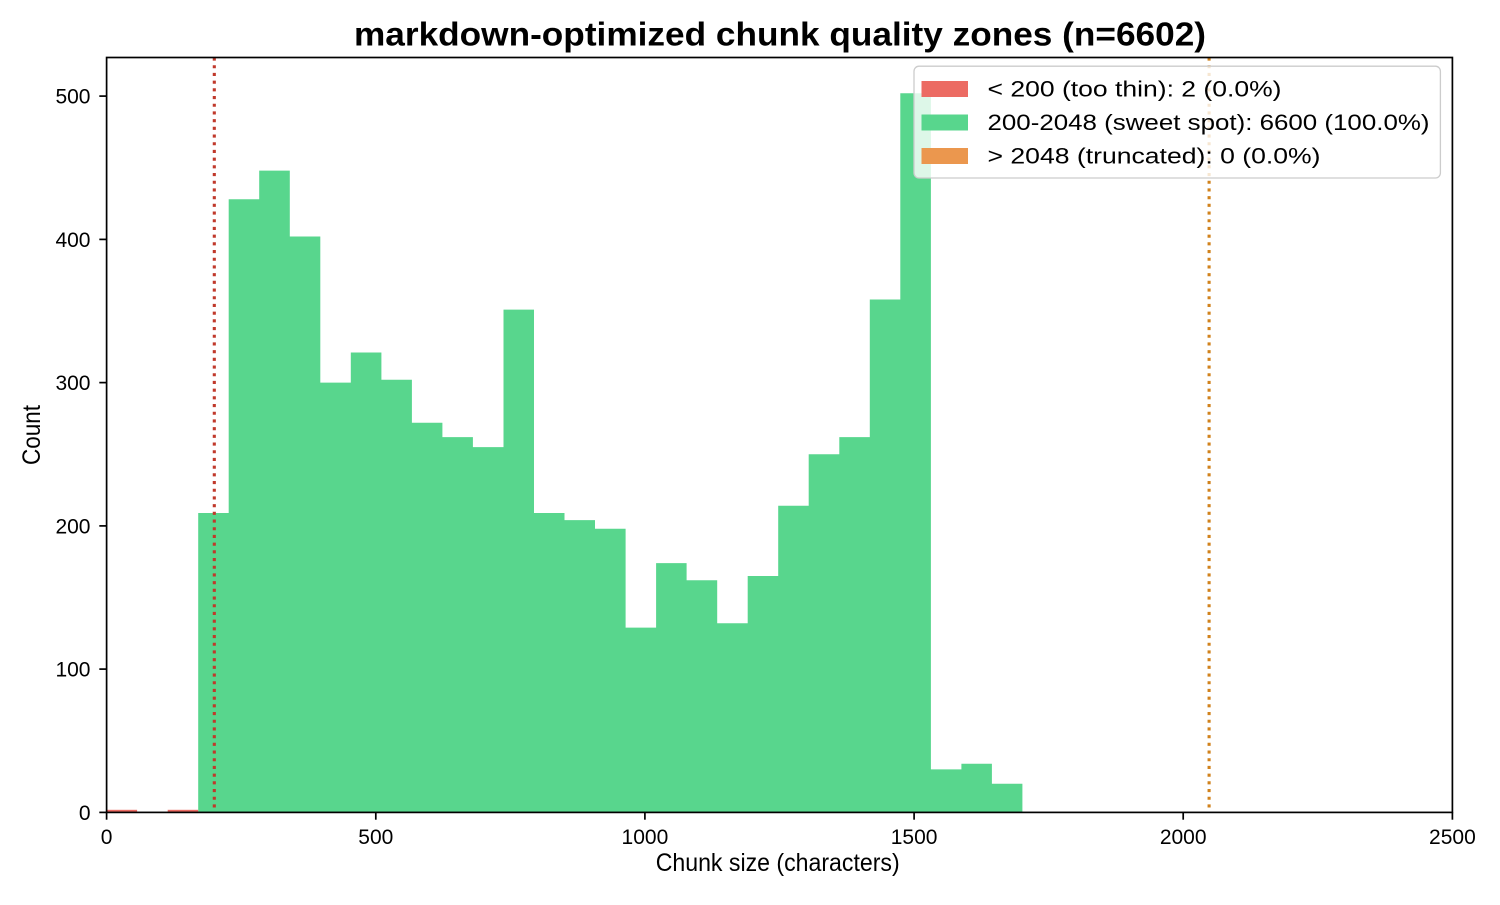 The height and width of the screenshot is (905, 1500). Describe the element at coordinates (72, 383) in the screenshot. I see `svg-text: 300` at that location.